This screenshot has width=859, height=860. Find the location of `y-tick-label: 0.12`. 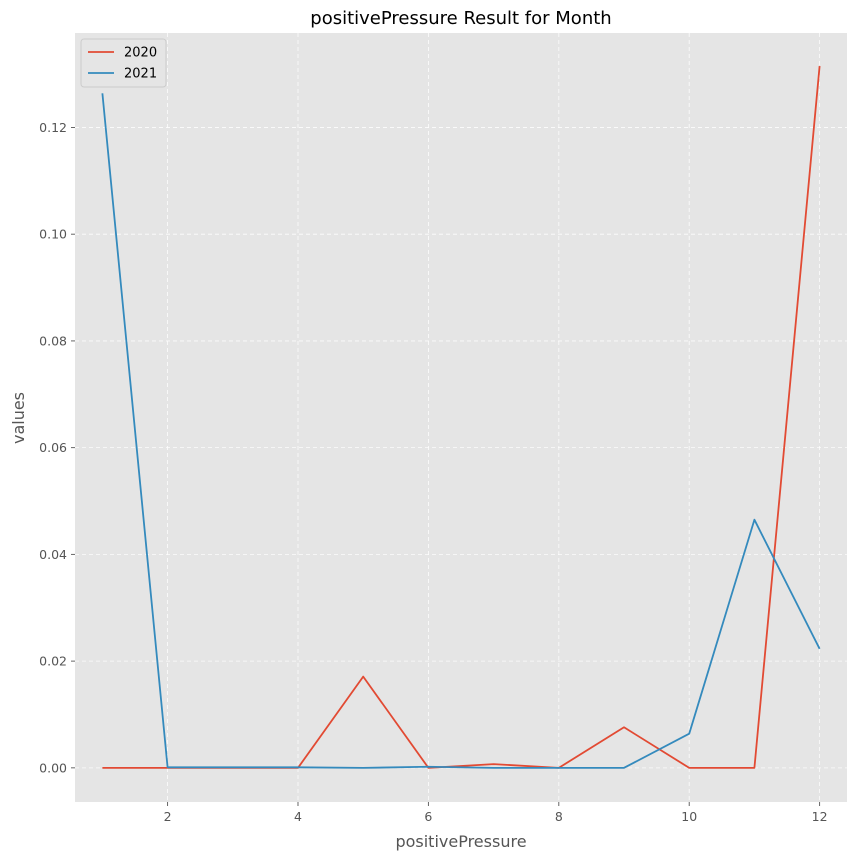

y-tick-label: 0.12 is located at coordinates (53, 127).